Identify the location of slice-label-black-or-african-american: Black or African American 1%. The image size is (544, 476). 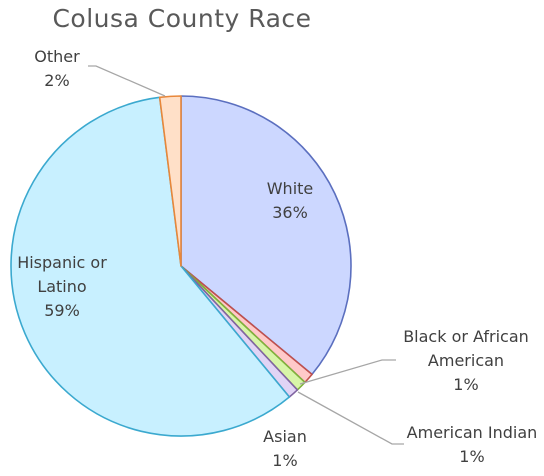
(466, 360).